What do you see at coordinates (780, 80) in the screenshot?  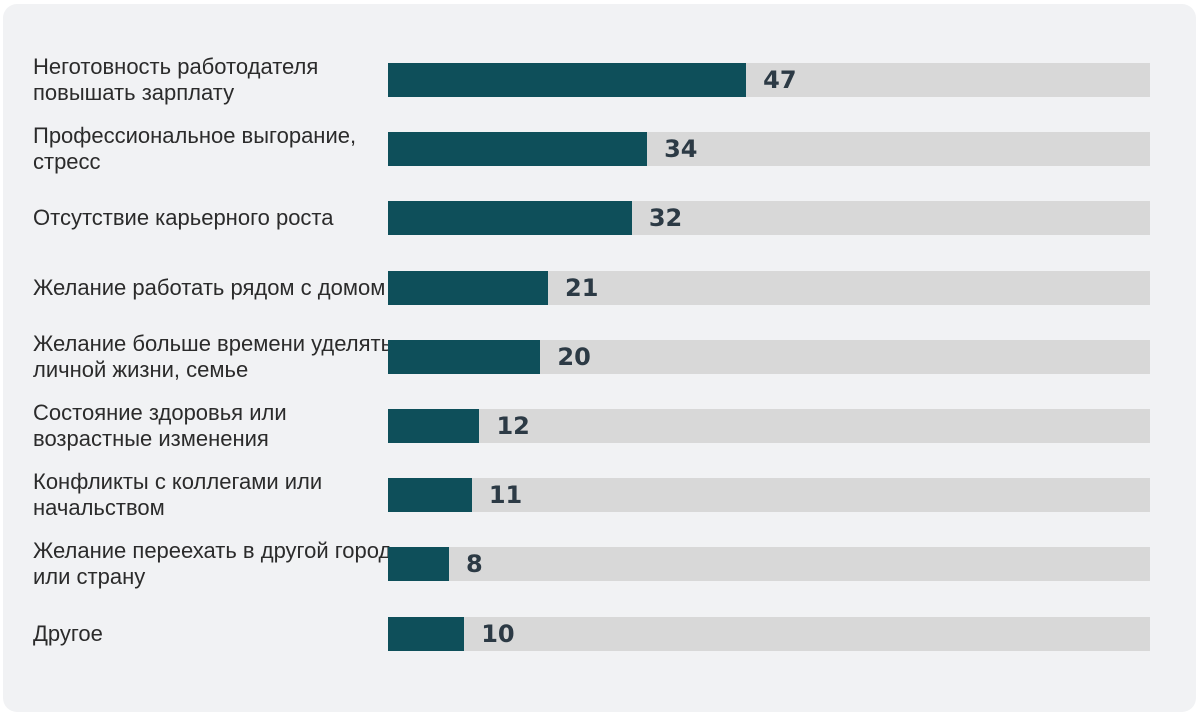 I see `value-label: 47` at bounding box center [780, 80].